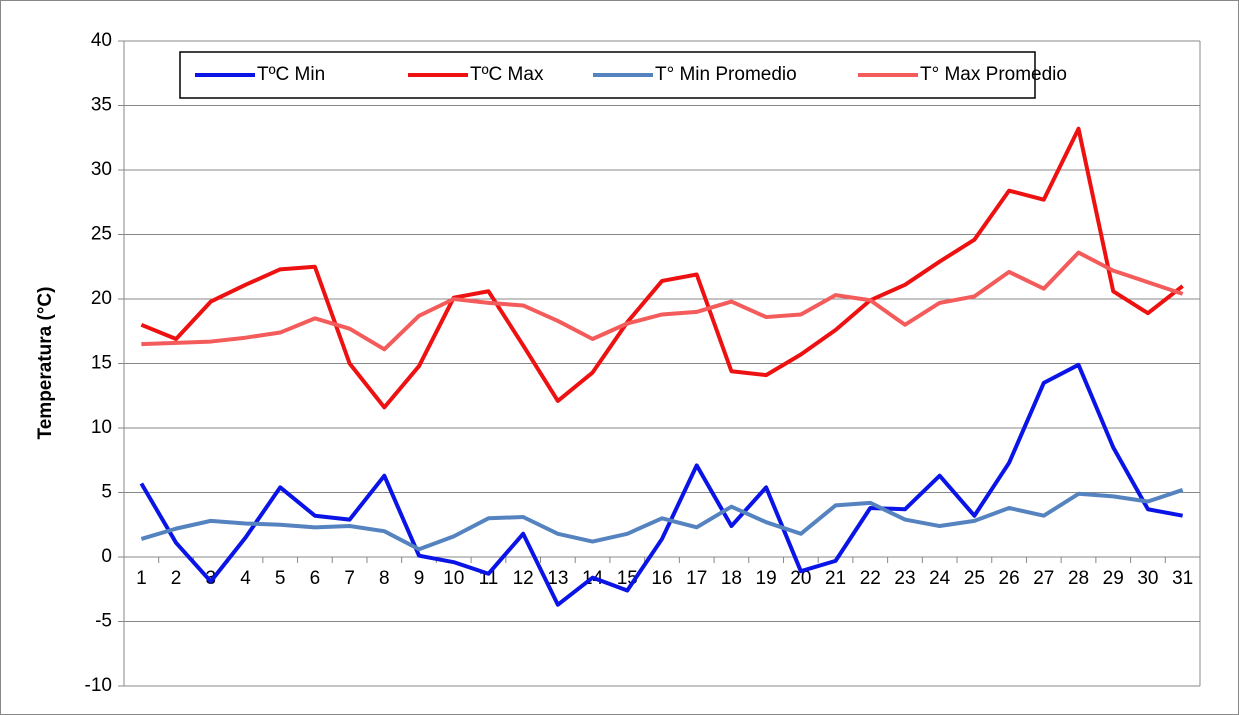 The image size is (1239, 715). I want to click on y-axis-label: Temperatura (°C), so click(45, 363).